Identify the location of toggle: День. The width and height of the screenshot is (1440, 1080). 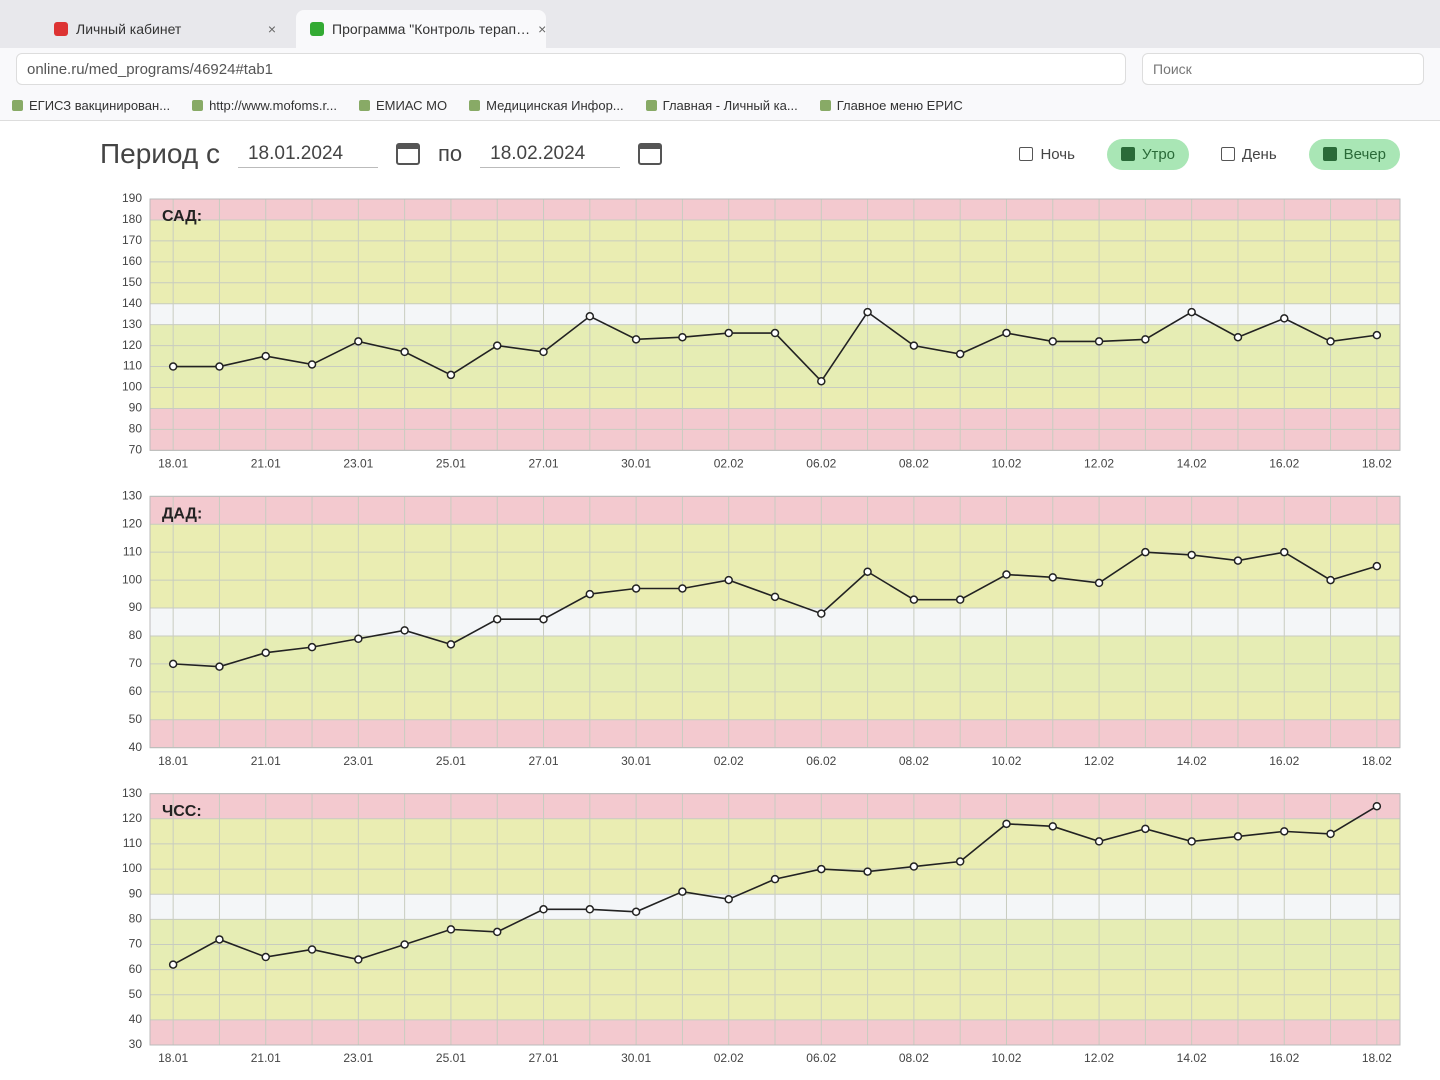
(1249, 154).